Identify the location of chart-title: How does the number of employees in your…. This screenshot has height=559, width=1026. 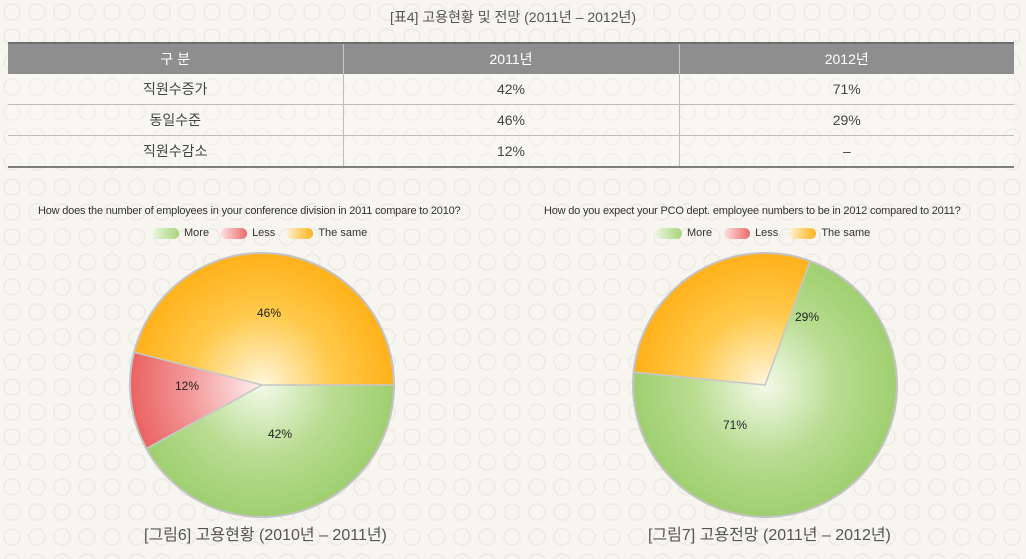
(249, 211).